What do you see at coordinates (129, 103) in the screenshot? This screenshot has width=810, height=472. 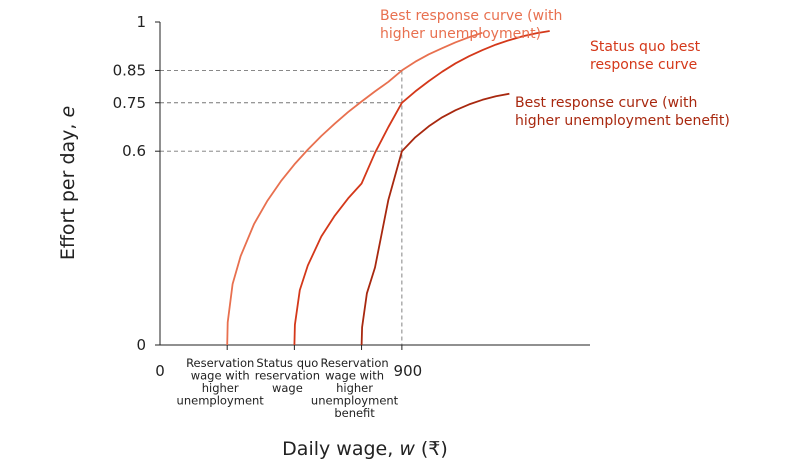 I see `y-tick-label: 0.75` at bounding box center [129, 103].